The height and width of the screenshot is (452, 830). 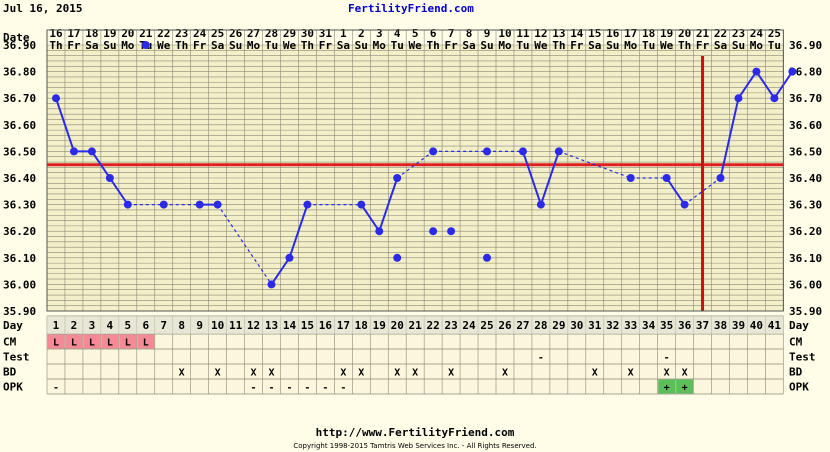 I want to click on cycle-day-label: 29, so click(x=558, y=325).